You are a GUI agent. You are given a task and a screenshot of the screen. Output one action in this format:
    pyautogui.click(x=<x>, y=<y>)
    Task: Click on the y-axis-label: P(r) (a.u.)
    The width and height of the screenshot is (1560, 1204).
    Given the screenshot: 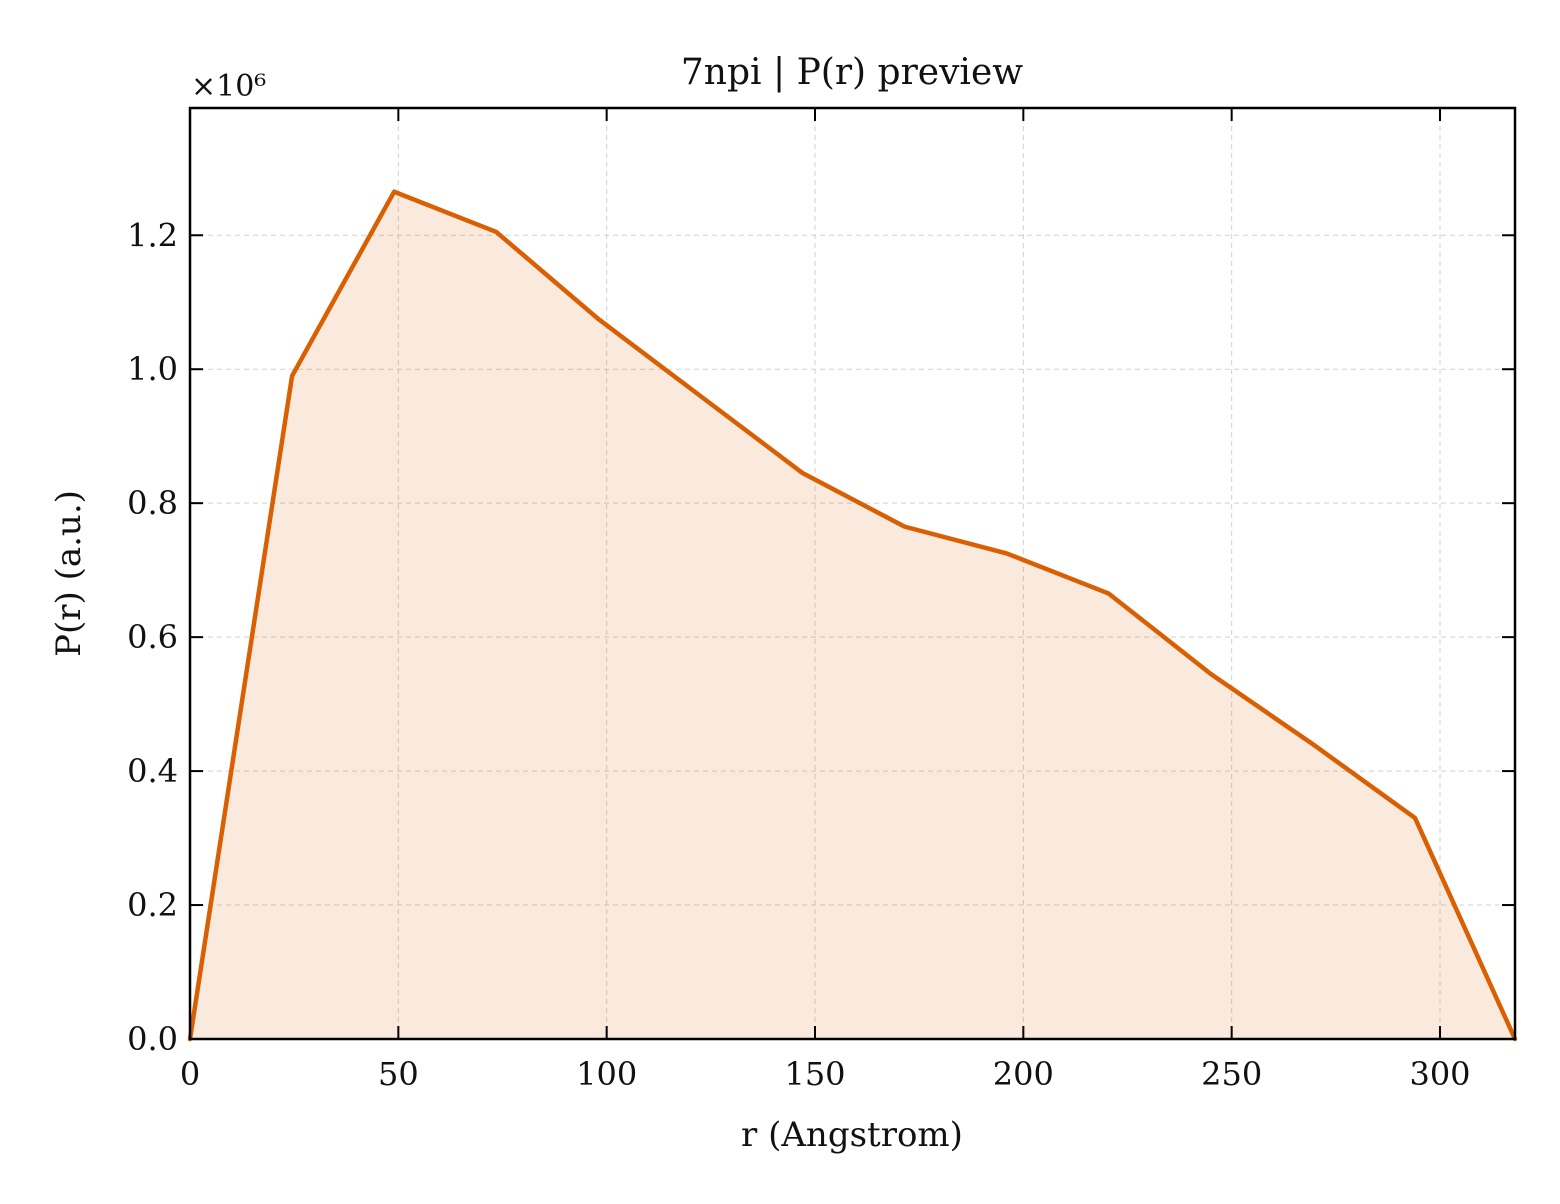 What is the action you would take?
    pyautogui.click(x=69, y=573)
    